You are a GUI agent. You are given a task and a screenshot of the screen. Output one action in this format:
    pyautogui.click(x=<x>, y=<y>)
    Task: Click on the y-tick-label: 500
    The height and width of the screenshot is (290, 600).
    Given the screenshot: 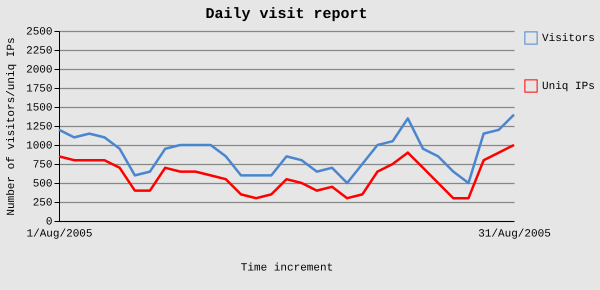 What is the action you would take?
    pyautogui.click(x=42, y=184)
    